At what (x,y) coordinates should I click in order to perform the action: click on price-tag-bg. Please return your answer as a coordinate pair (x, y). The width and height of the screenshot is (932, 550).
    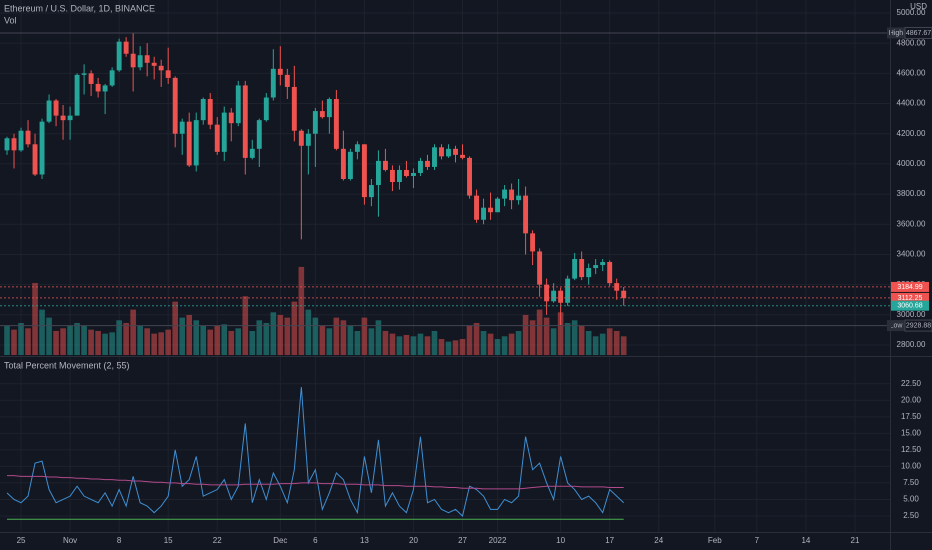
    Looking at the image, I should click on (910, 286).